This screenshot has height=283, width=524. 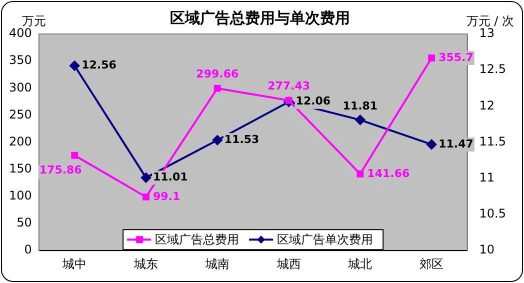 I want to click on x-tick-label: 城南, so click(x=217, y=263).